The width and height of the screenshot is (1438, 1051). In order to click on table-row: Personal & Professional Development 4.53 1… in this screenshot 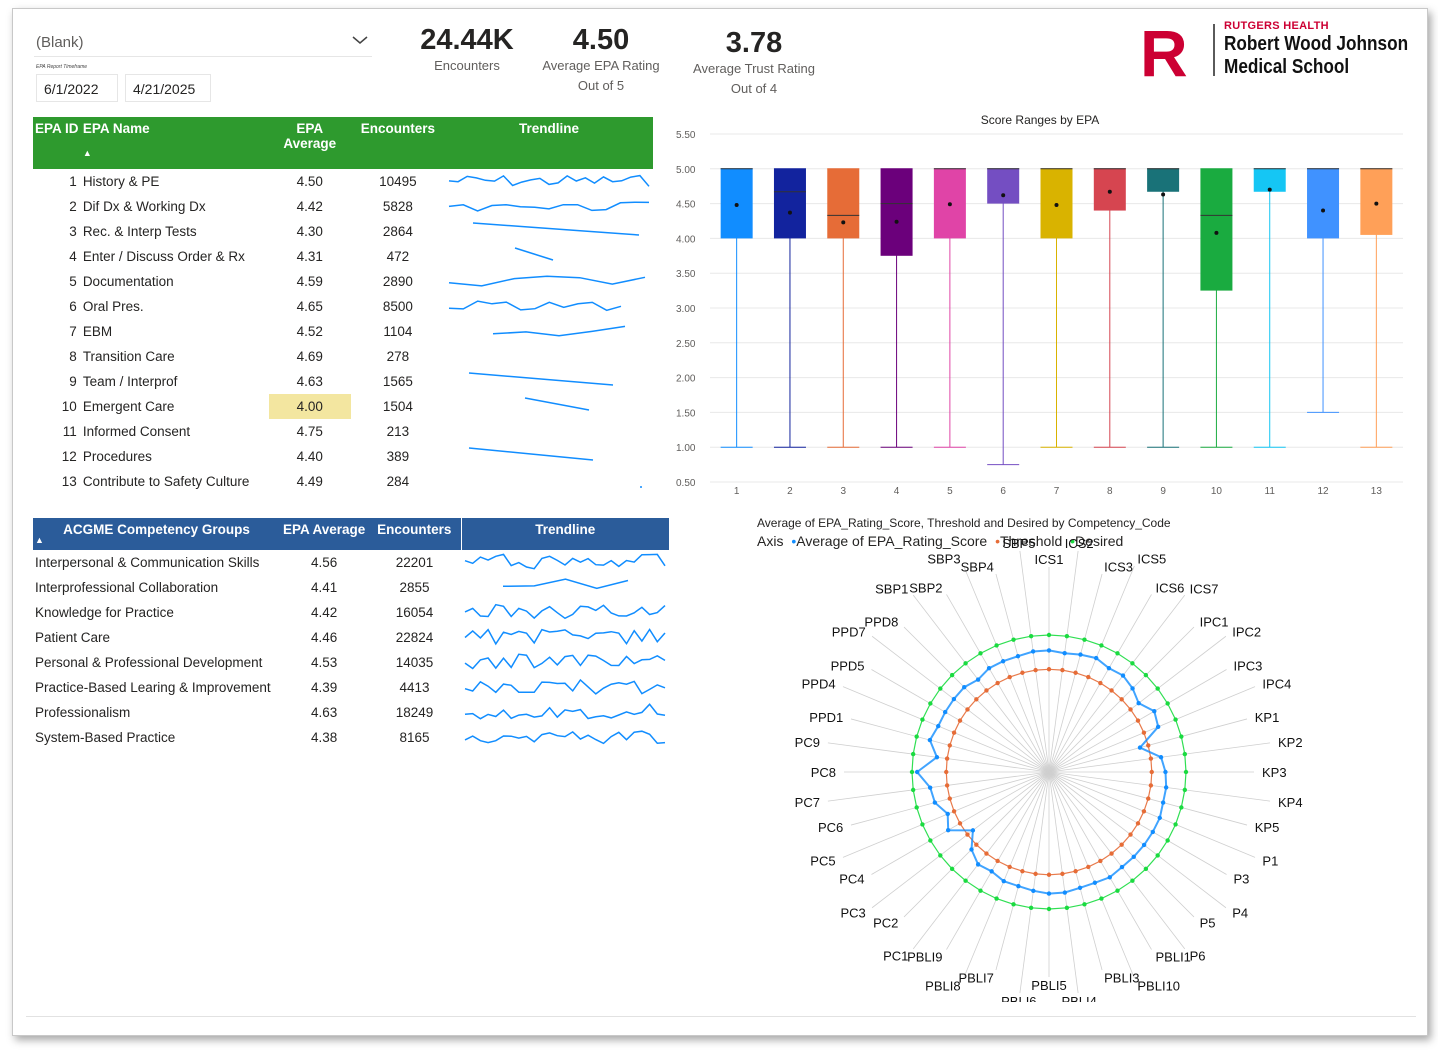, I will do `click(351, 662)`.